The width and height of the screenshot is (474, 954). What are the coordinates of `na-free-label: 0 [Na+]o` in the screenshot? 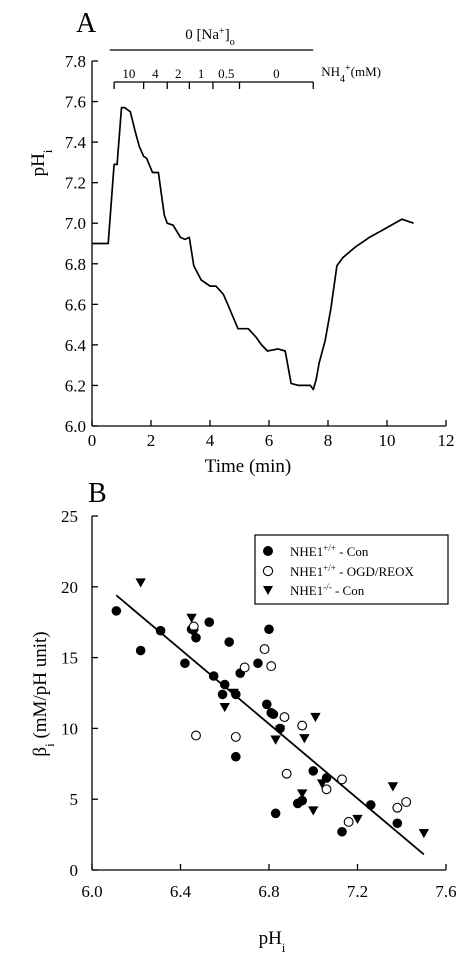 It's located at (209, 37).